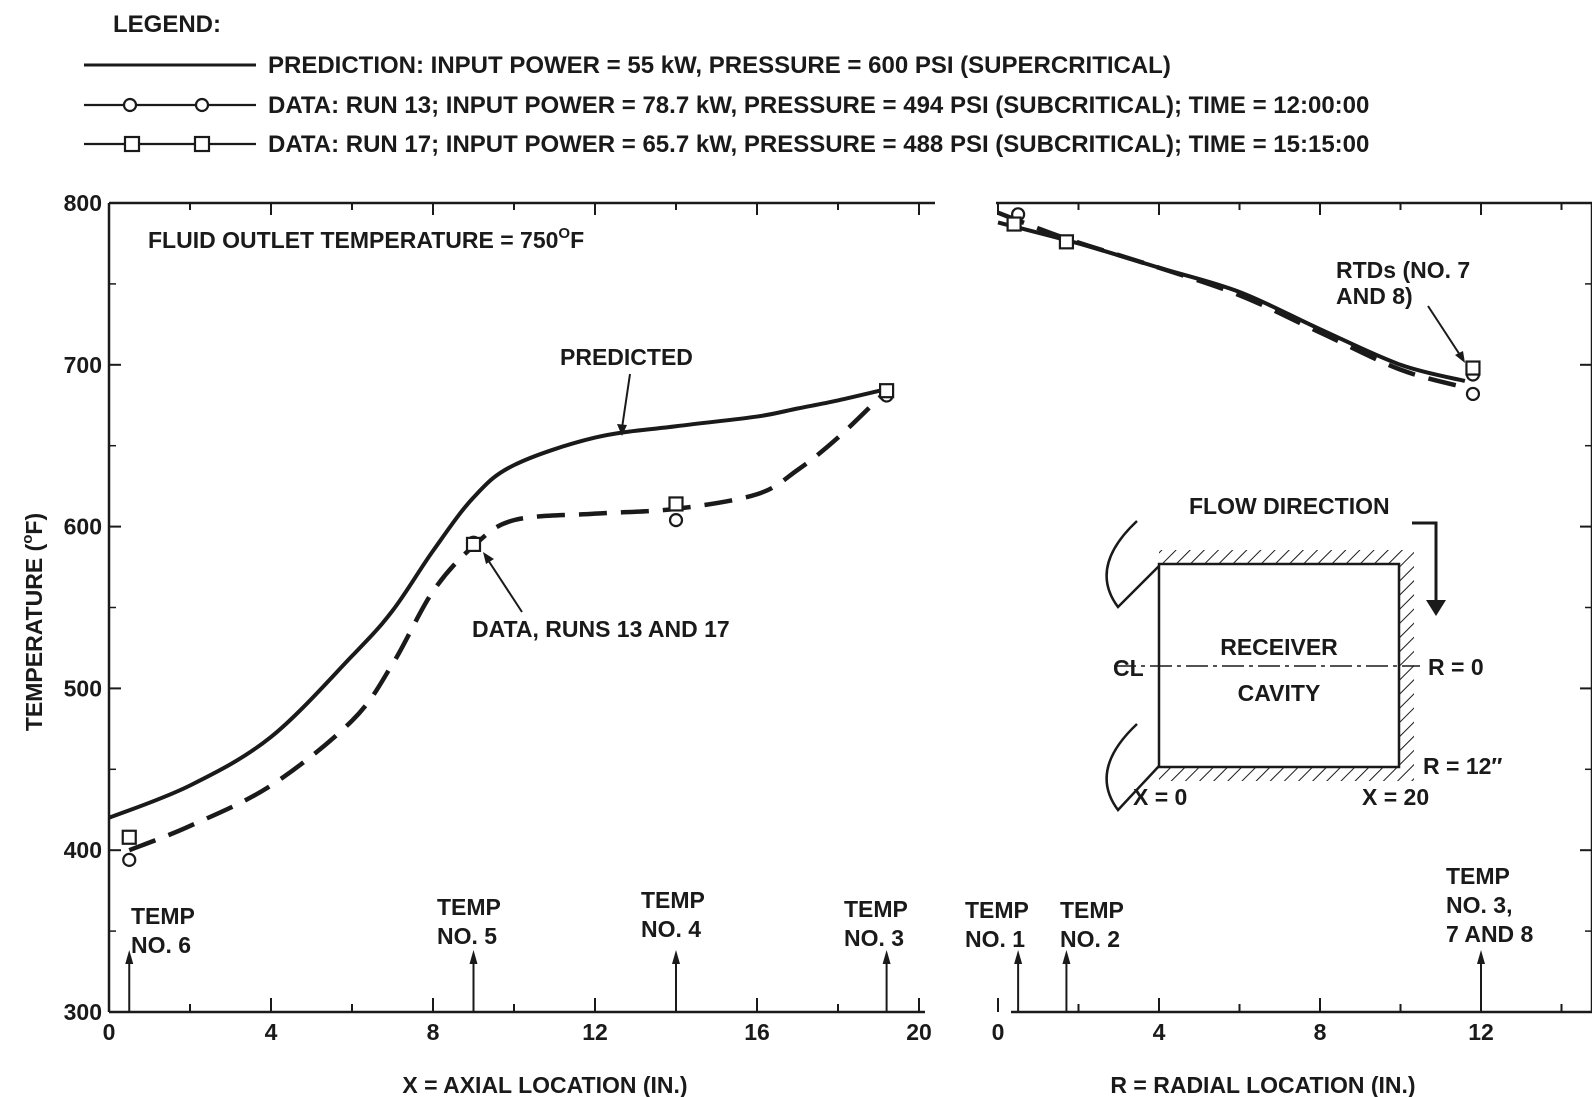 The height and width of the screenshot is (1097, 1592). I want to click on temp-no5-line1: TEMP, so click(469, 907).